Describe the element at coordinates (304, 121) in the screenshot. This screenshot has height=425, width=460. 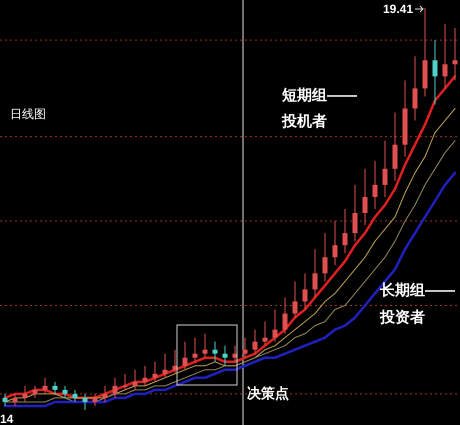
I see `annotation: 投机者` at that location.